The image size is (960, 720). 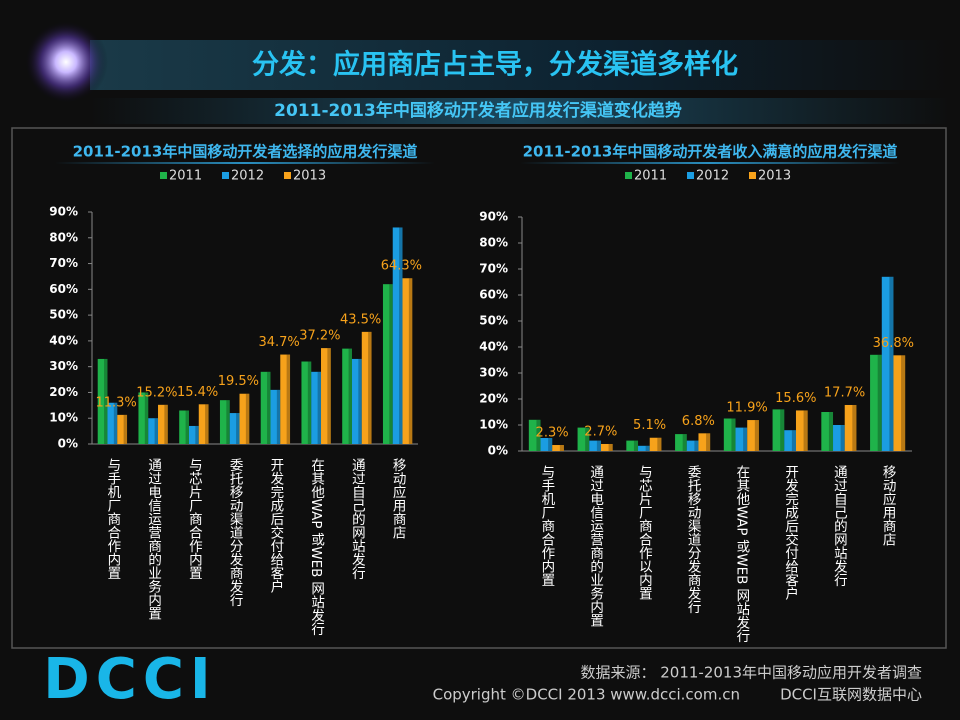 I want to click on value-label: 37.2%, so click(x=319, y=336).